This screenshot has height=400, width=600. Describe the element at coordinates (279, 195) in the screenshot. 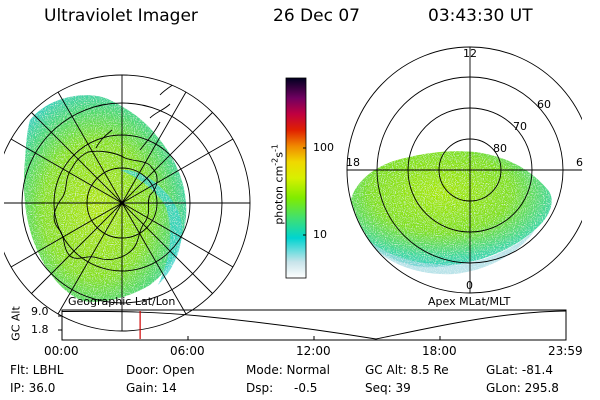

I see `colorbar-label-unit: photon cm` at that location.